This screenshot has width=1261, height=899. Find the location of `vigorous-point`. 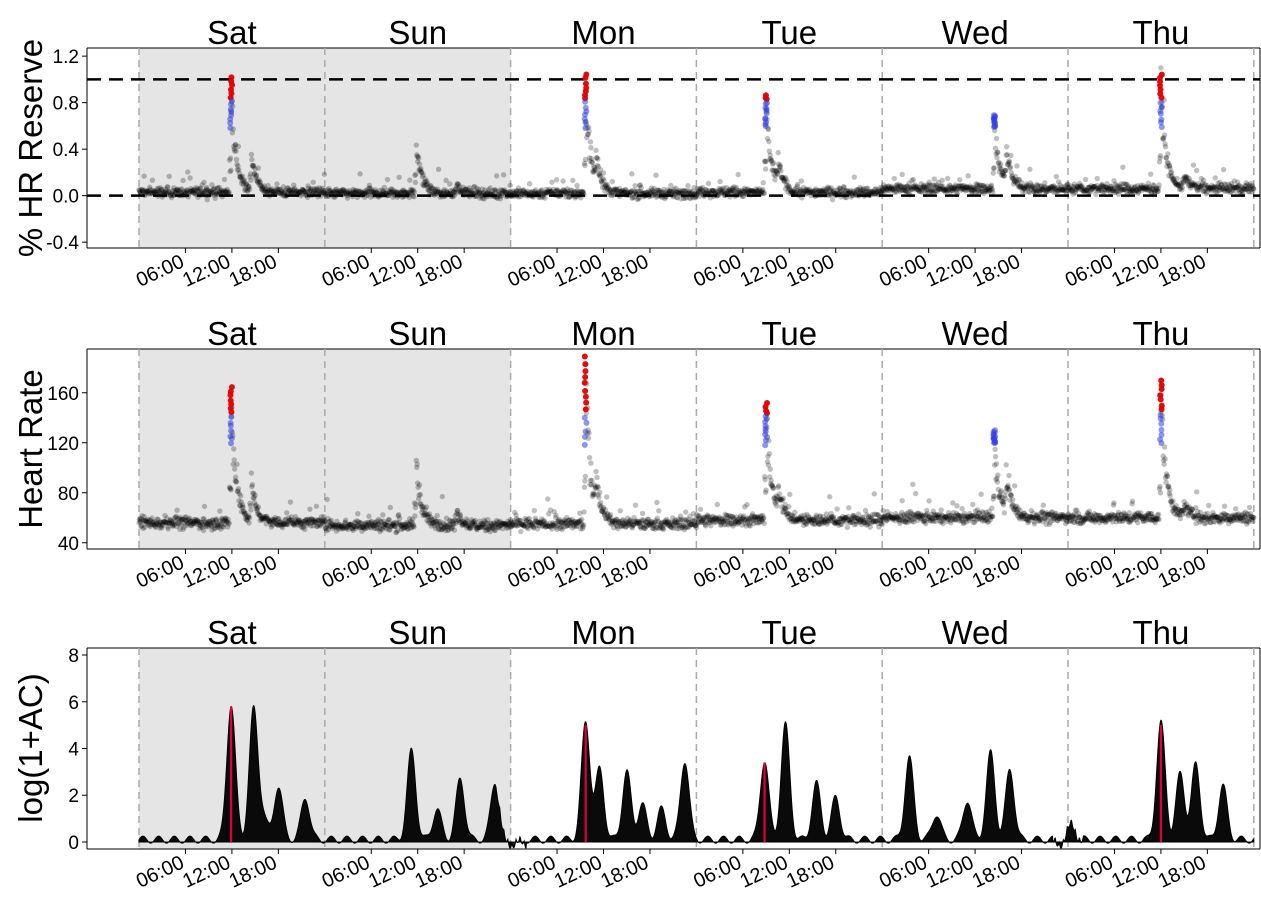

vigorous-point is located at coordinates (585, 371).